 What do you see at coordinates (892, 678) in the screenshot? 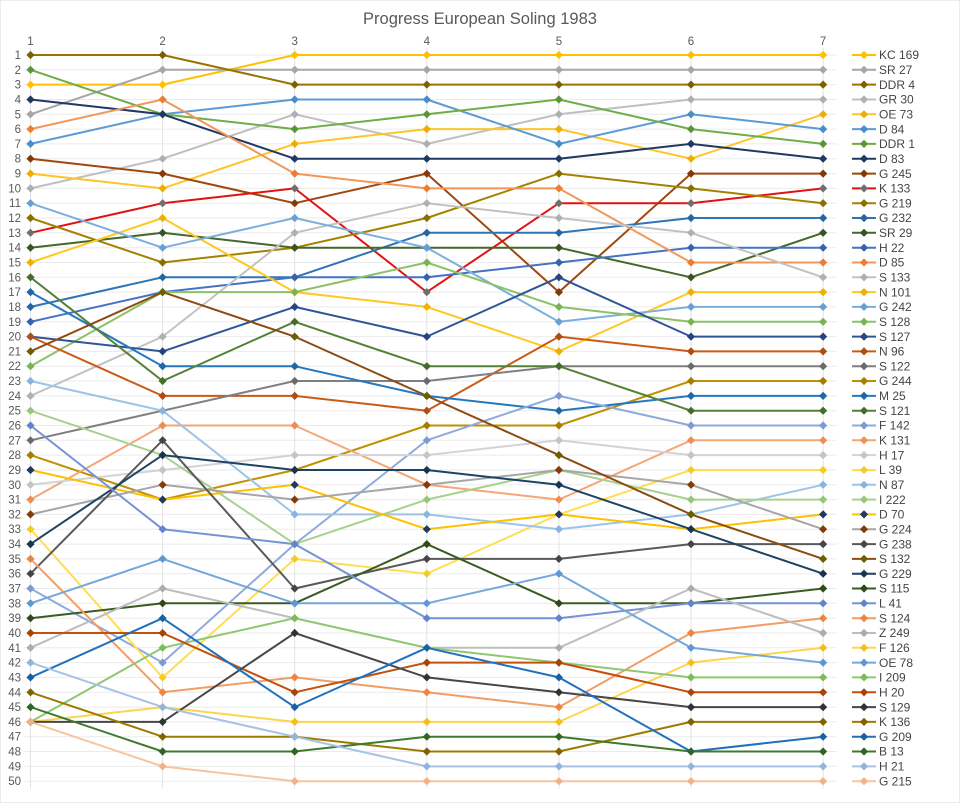
I see `svg-text: I 209` at bounding box center [892, 678].